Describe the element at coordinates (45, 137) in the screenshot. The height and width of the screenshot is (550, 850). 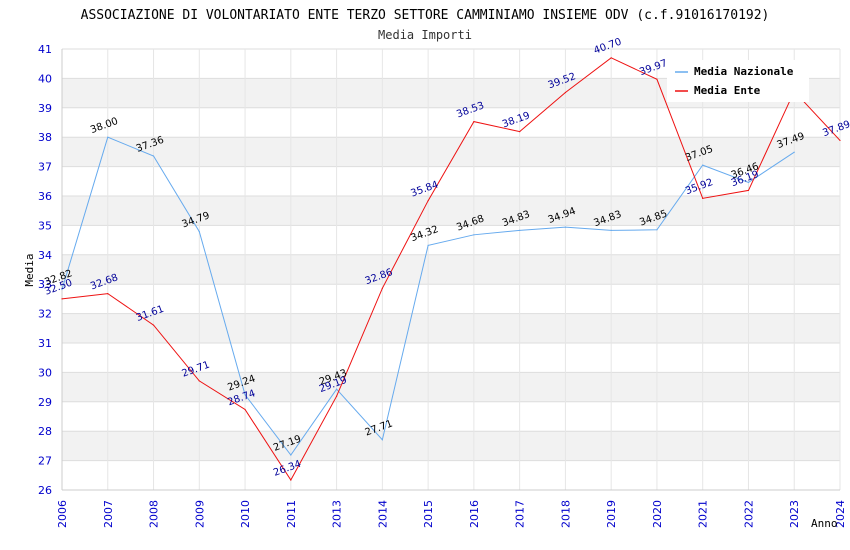
I see `y-tick-label: 38` at that location.